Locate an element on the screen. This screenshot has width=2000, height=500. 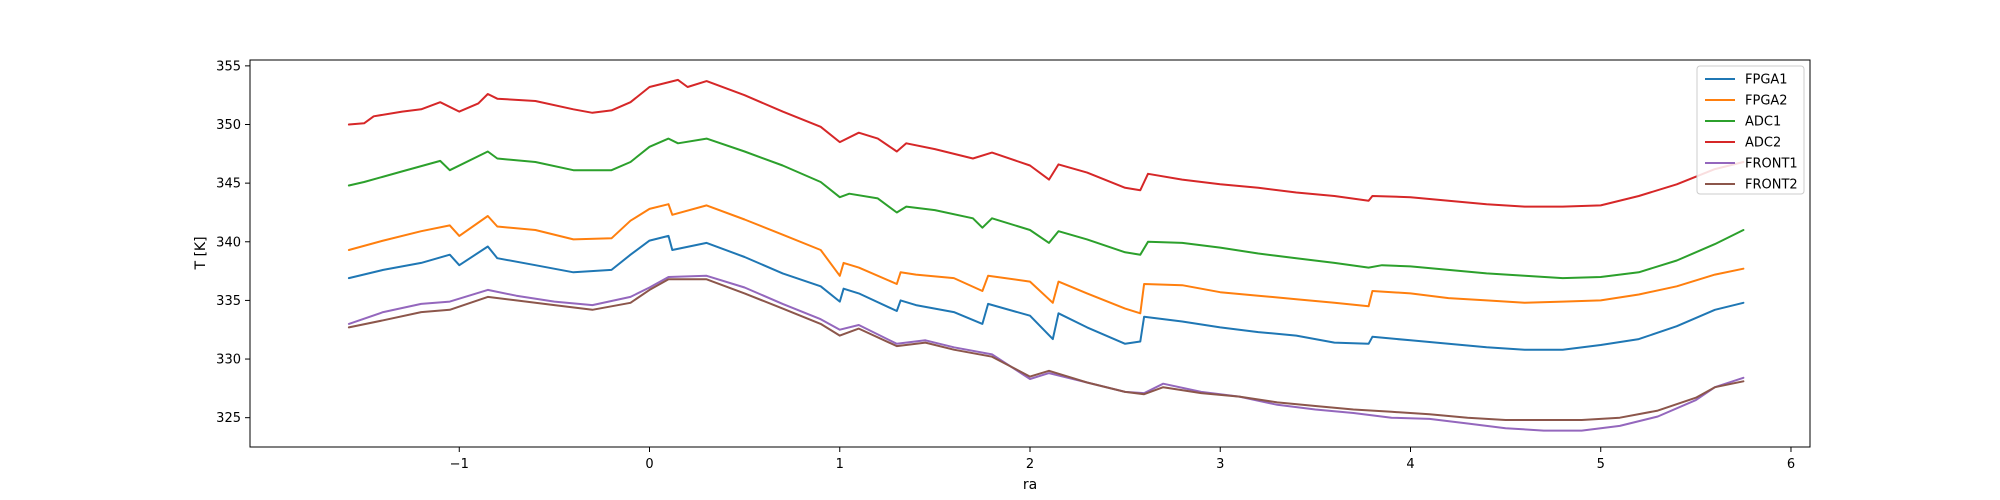
legend-label-fpga1: FPGA1 is located at coordinates (1766, 80).